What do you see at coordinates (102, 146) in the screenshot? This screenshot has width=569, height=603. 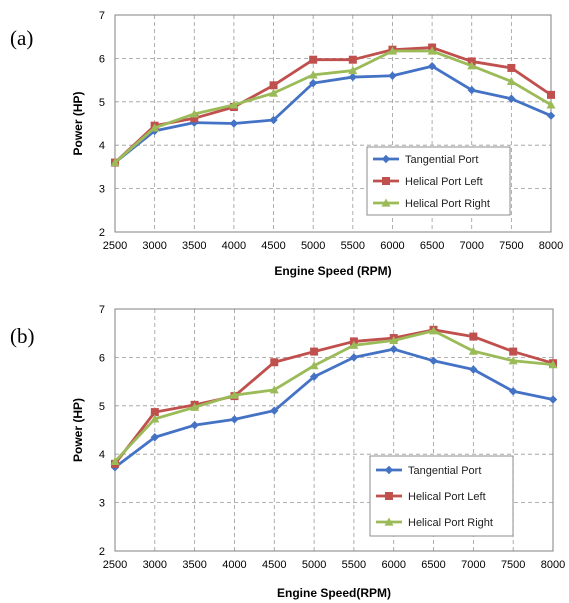 I see `y-tick-label: 4` at bounding box center [102, 146].